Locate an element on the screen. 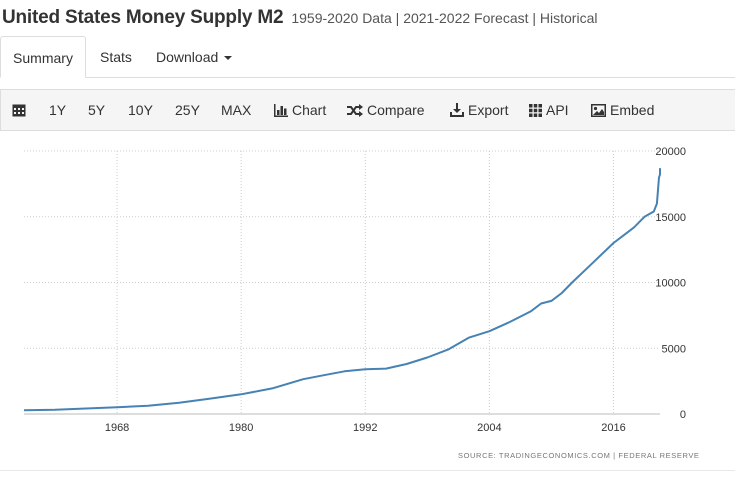 This screenshot has width=735, height=485. tab-summary-label: Summary is located at coordinates (43, 58).